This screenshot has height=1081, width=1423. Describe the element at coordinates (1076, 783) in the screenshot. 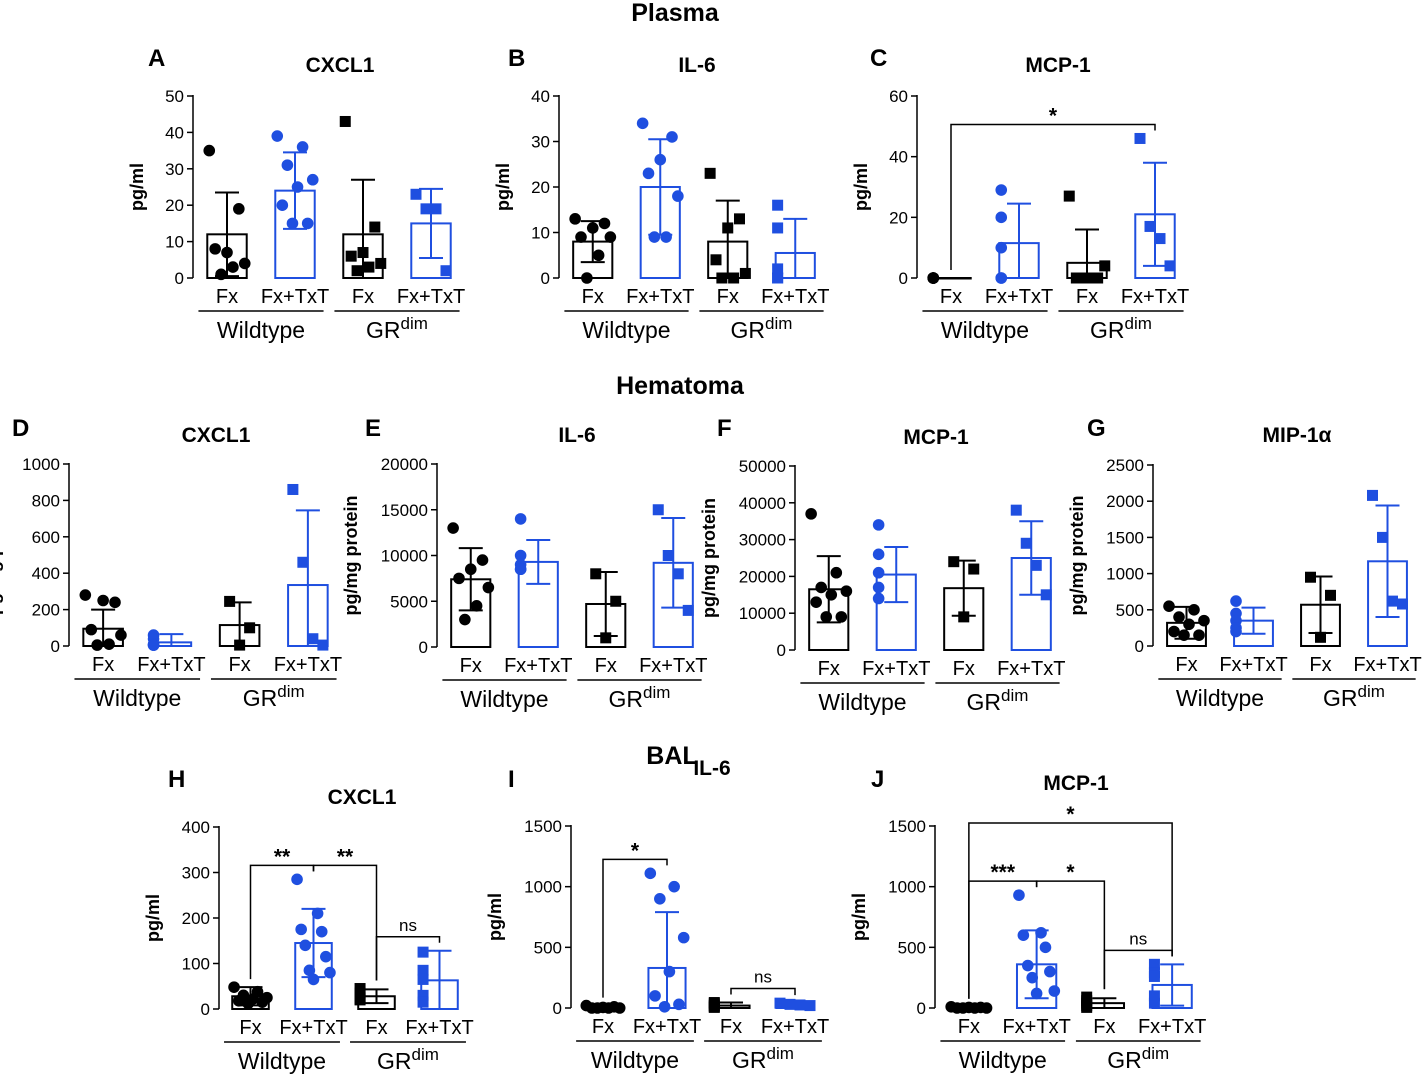

I see `chart-title: MCP-1` at that location.